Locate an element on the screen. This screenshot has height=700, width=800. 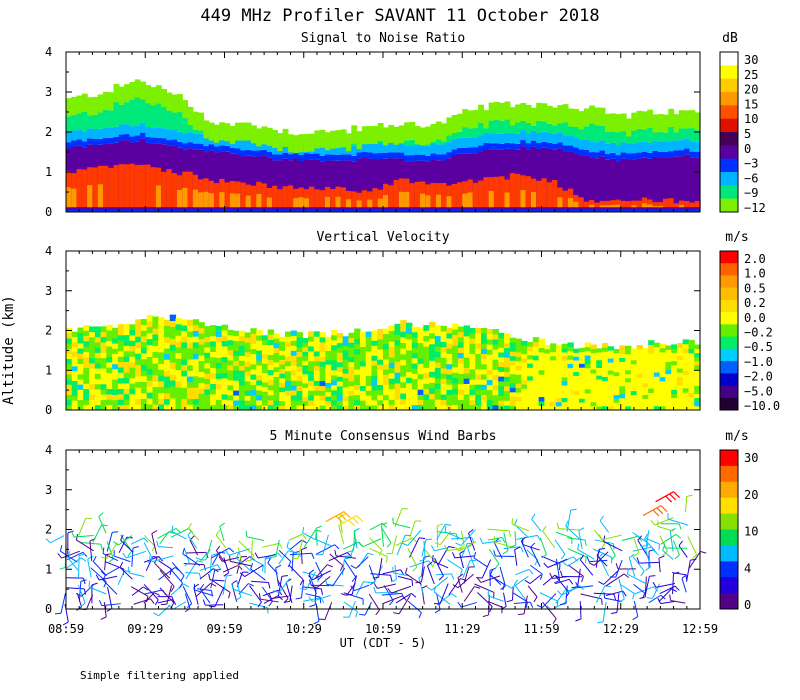
colorbar-label: 30 is located at coordinates (751, 458).